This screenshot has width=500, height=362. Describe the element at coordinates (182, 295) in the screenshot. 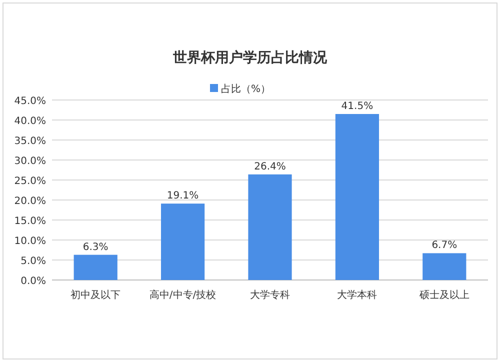

I see `x-tick-label: 高中/中专/技校` at that location.